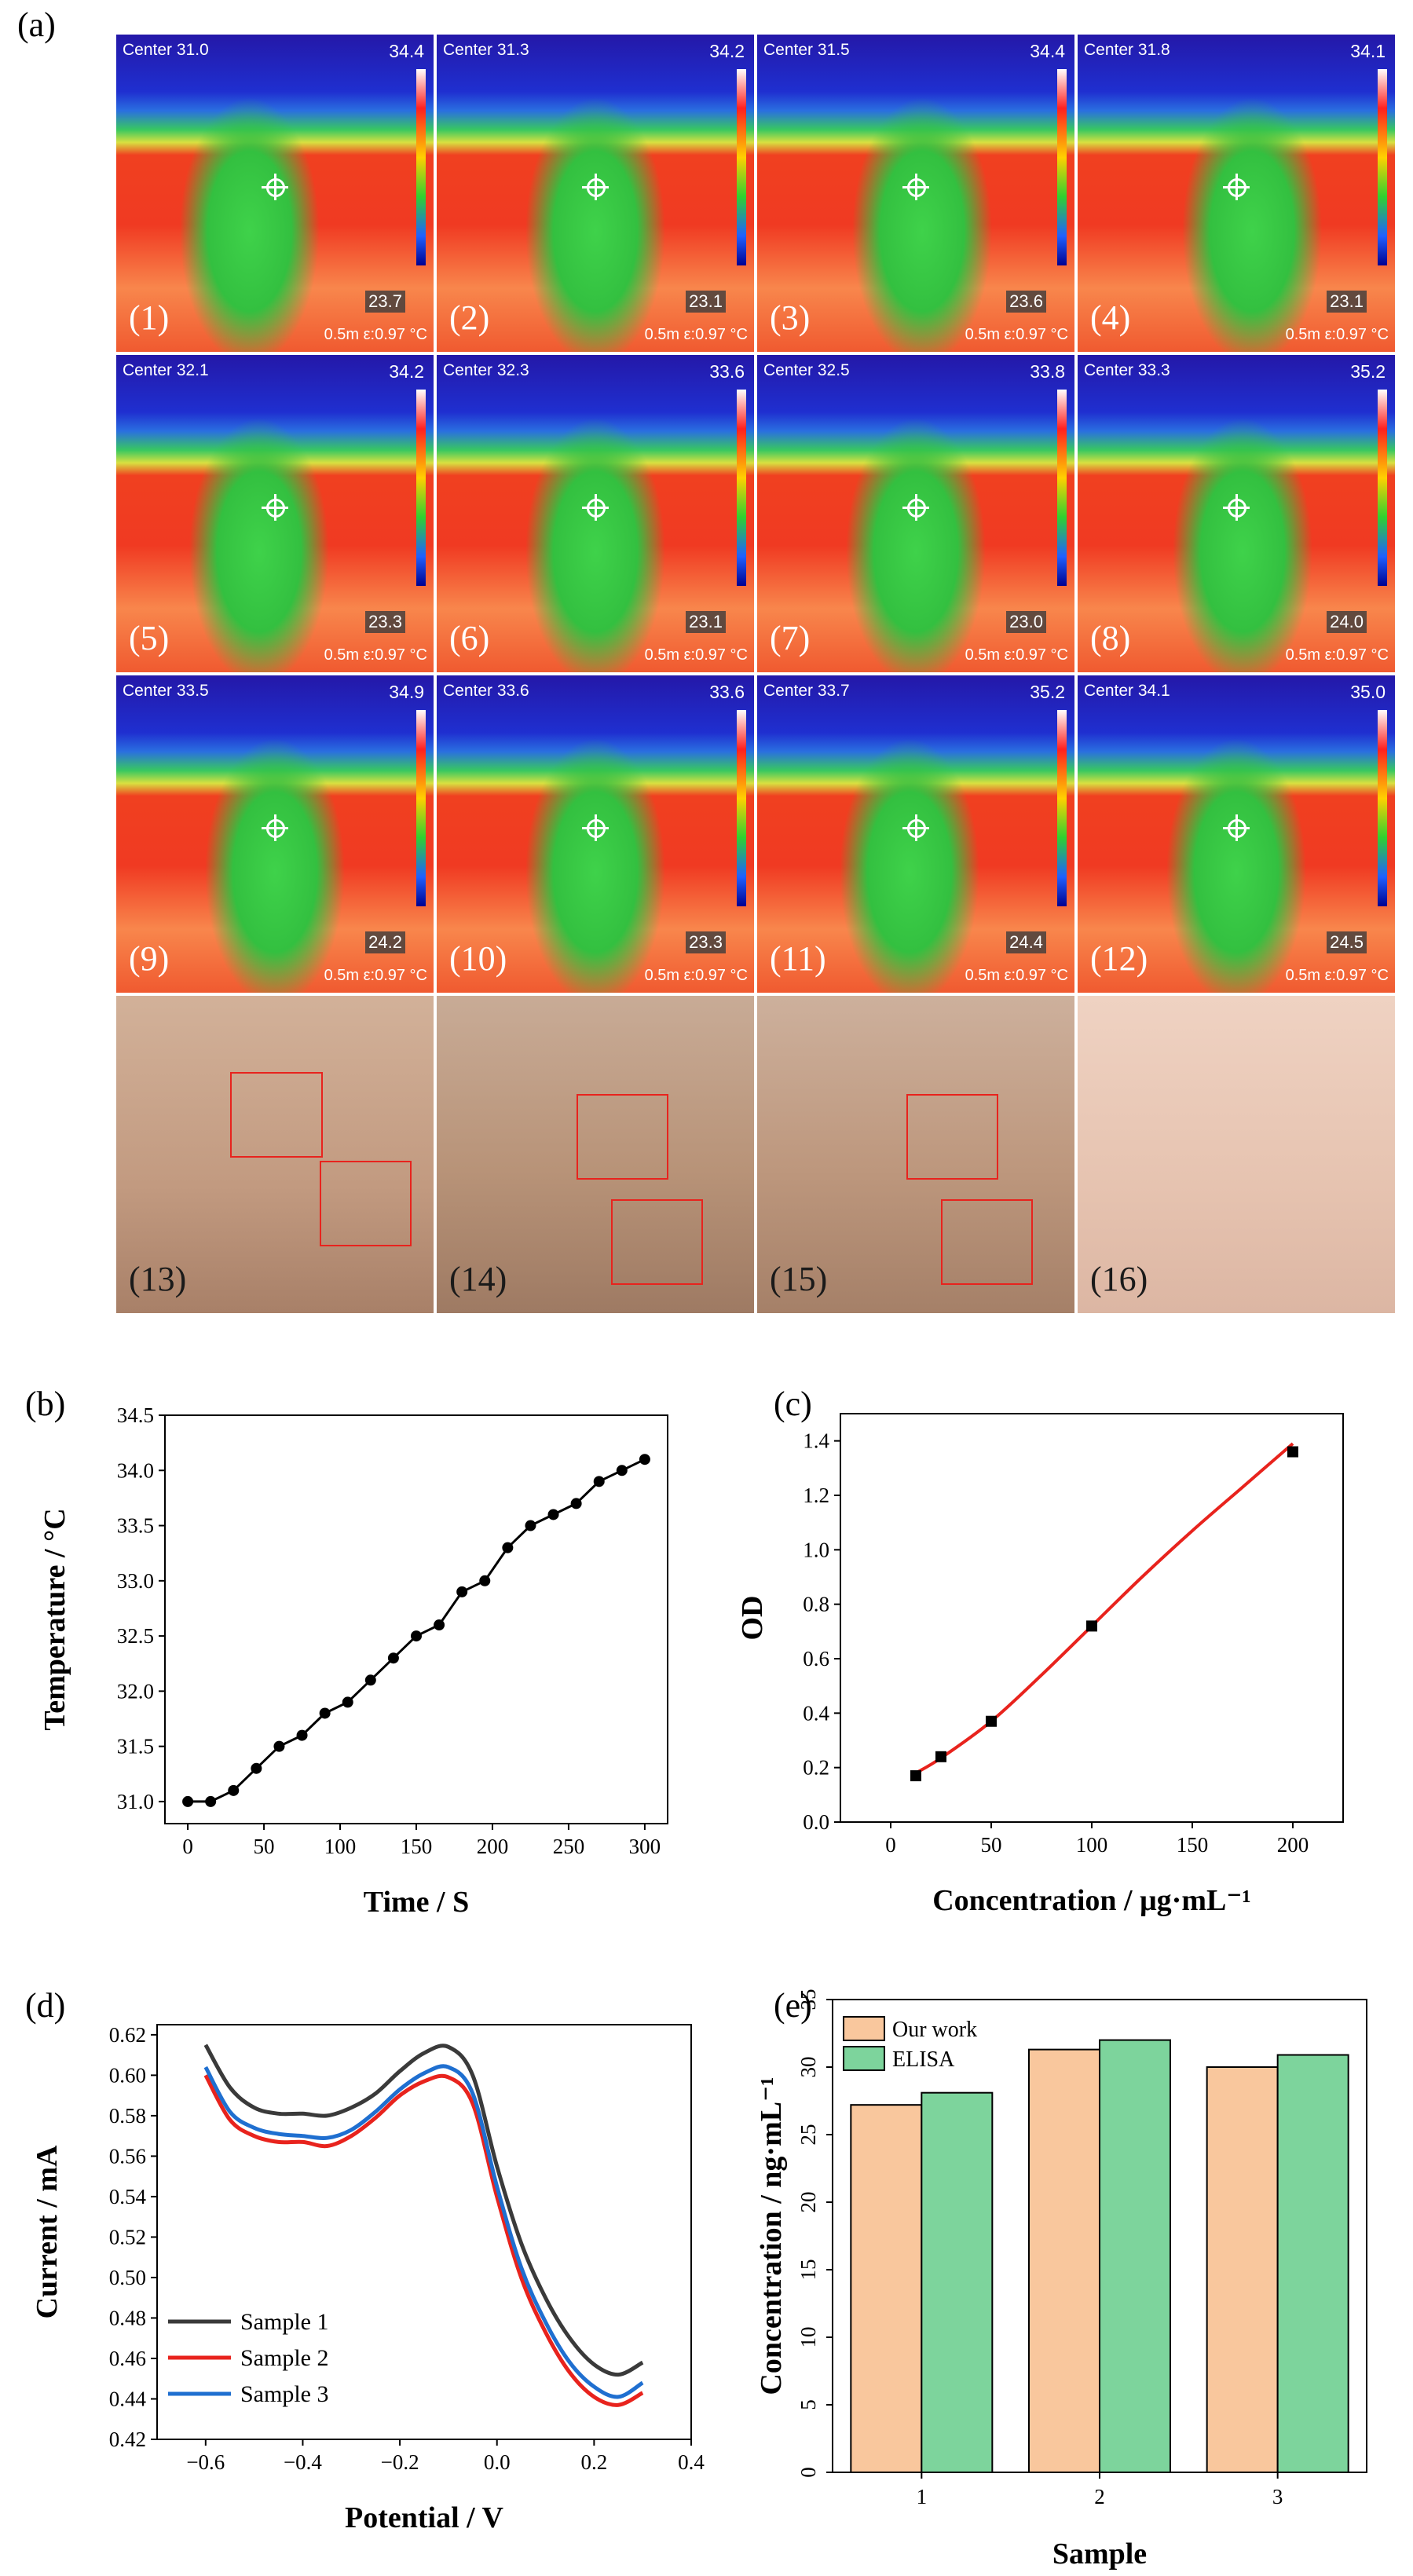  I want to click on image-number: (15), so click(799, 1279).